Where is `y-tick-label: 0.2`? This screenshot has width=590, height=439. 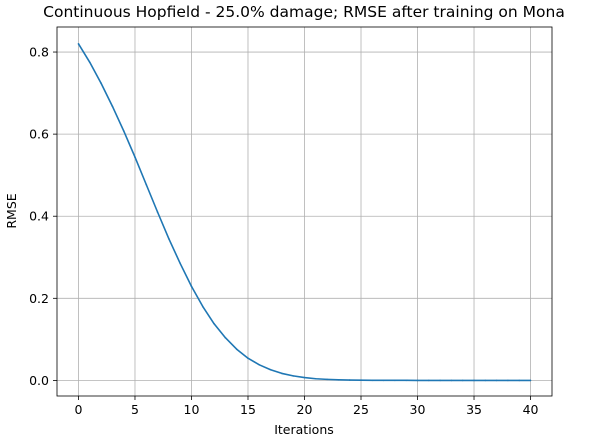 y-tick-label: 0.2 is located at coordinates (39, 298).